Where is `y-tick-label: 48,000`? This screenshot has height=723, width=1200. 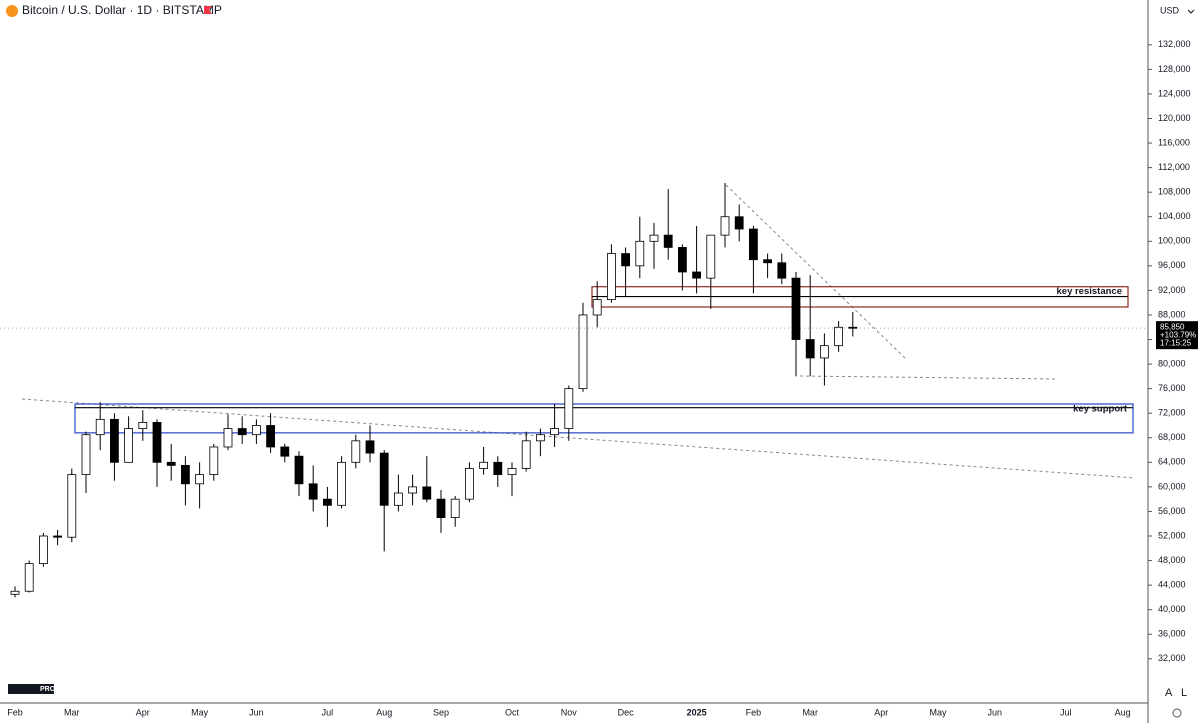 y-tick-label: 48,000 is located at coordinates (1172, 560).